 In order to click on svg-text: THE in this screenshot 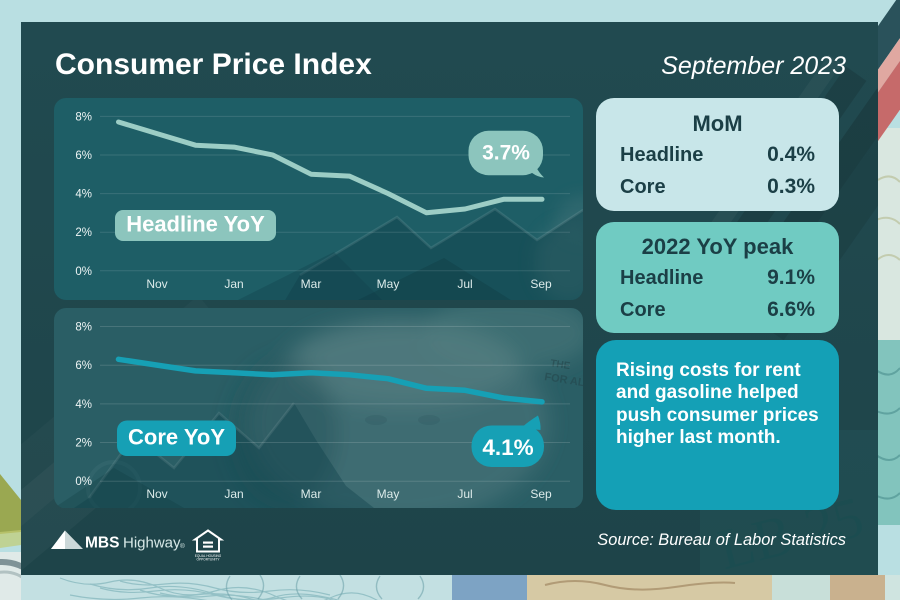, I will do `click(561, 365)`.